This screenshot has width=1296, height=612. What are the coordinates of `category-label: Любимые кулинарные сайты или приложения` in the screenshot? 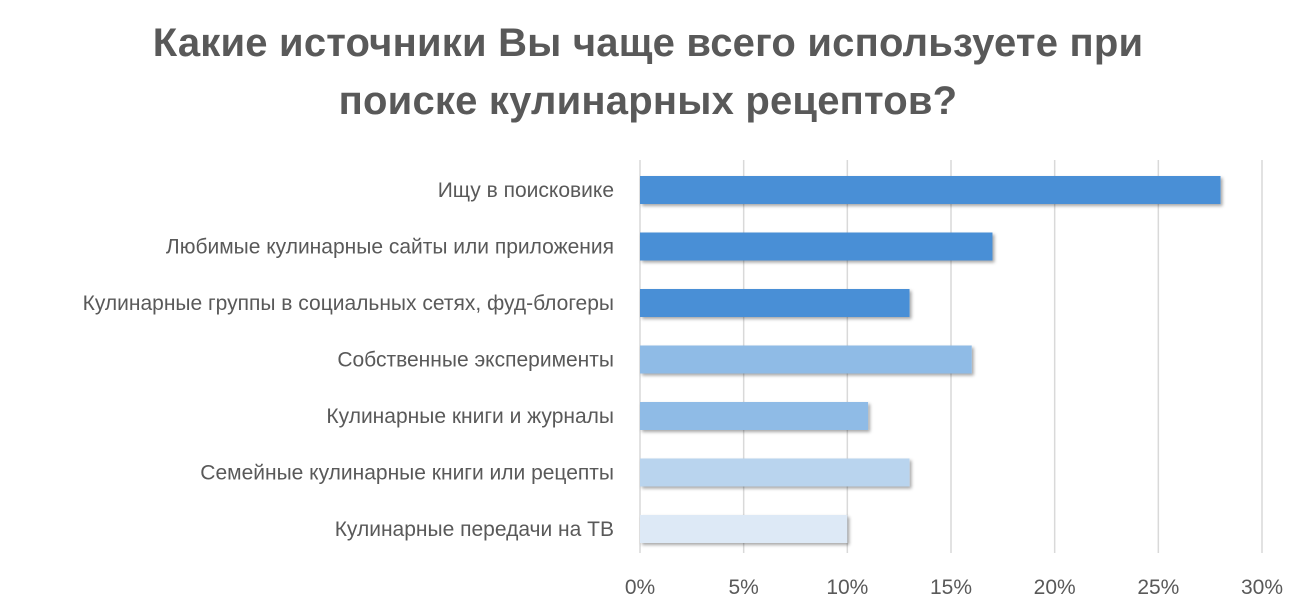 It's located at (390, 247).